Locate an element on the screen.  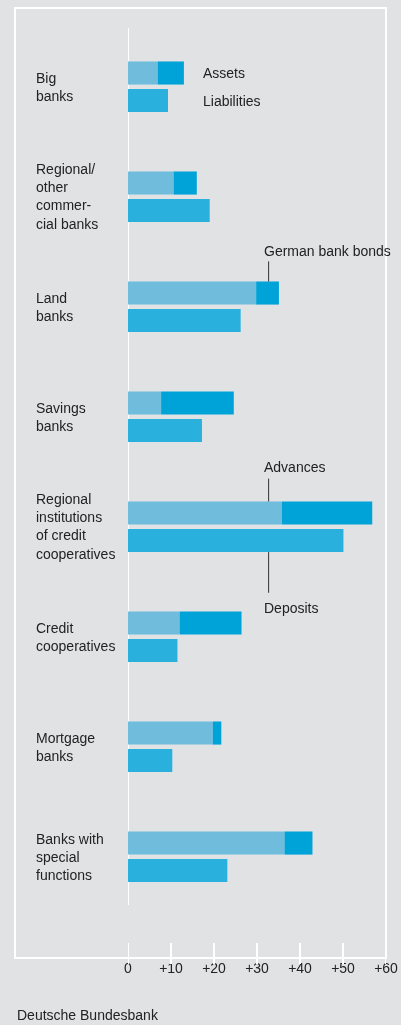
x-tick-label: +20 is located at coordinates (214, 968).